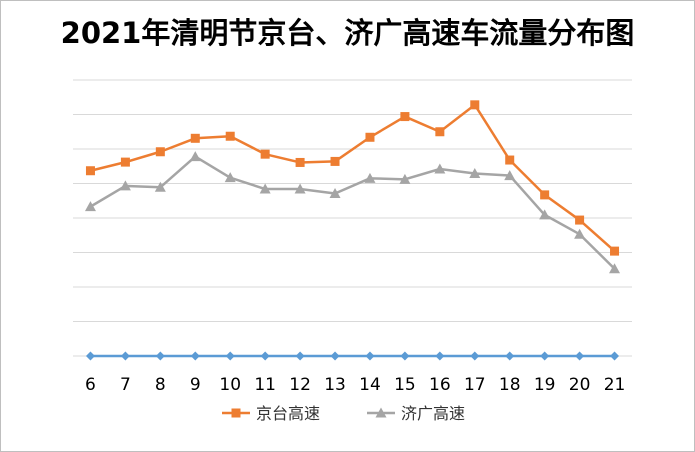  What do you see at coordinates (160, 385) in the screenshot?
I see `x-tick-label: 8` at bounding box center [160, 385].